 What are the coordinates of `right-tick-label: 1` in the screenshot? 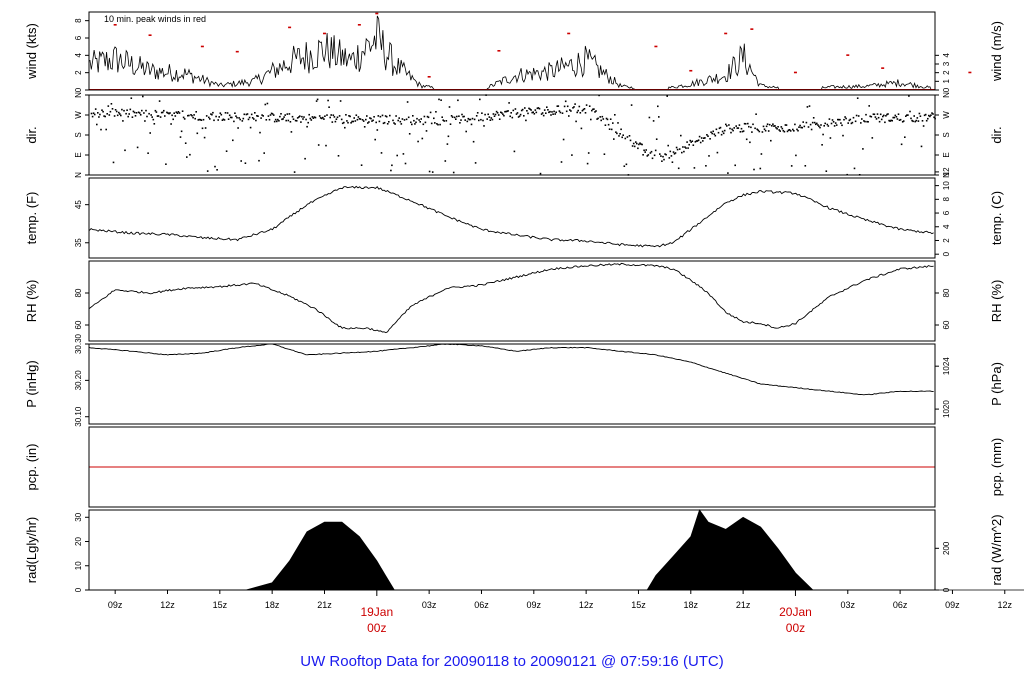 It's located at (946, 81).